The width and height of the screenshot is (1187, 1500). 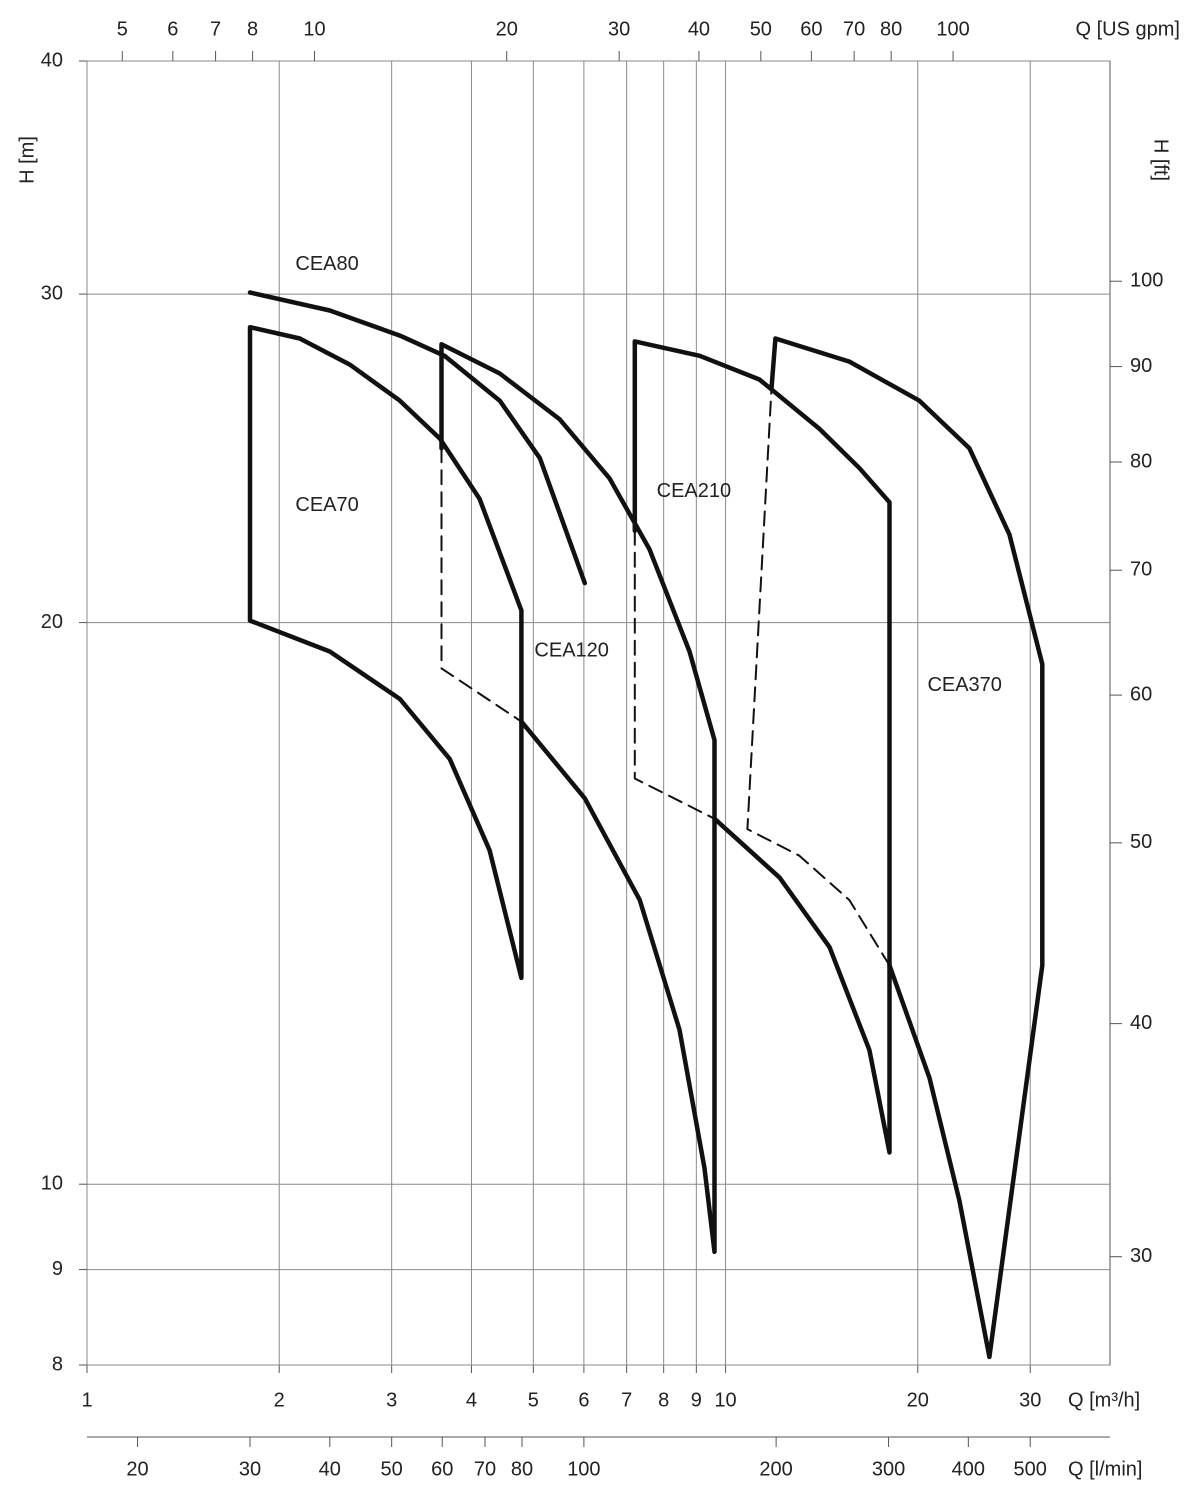 What do you see at coordinates (57, 1364) in the screenshot?
I see `y-tick-label: 8` at bounding box center [57, 1364].